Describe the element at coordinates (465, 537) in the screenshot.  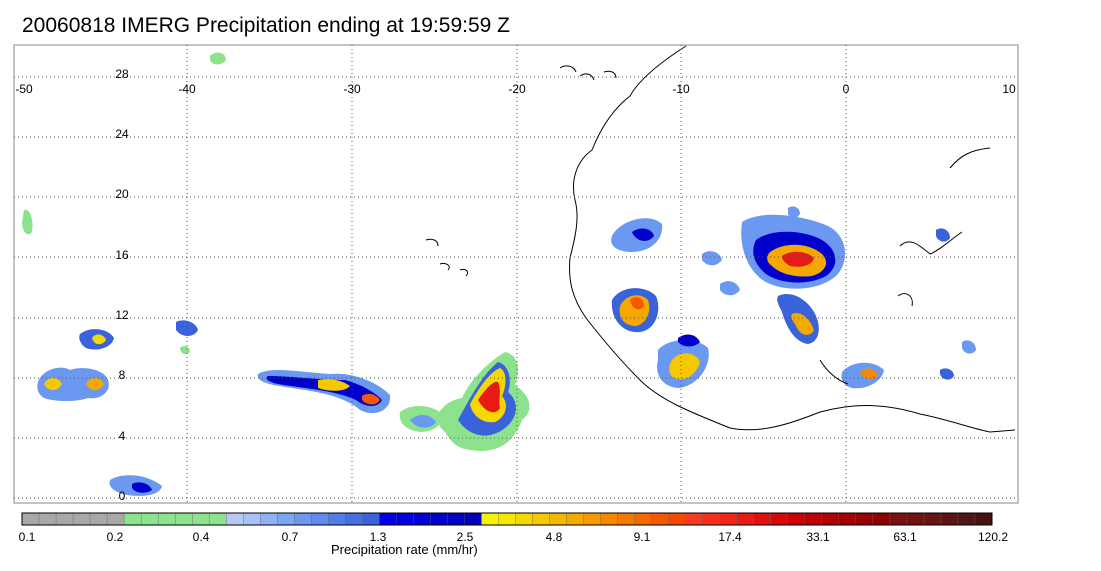
I see `colorbar-tick-label: 2.5` at that location.